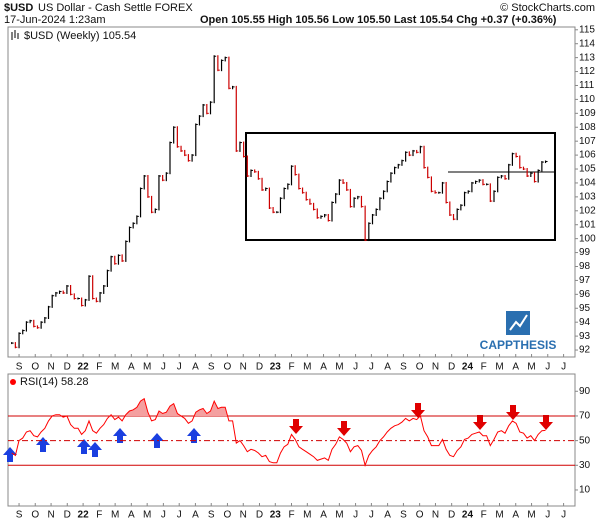 The width and height of the screenshot is (599, 526). Describe the element at coordinates (115, 8) in the screenshot. I see `instrument-name: US Dollar - Cash Settle FOREX` at that location.